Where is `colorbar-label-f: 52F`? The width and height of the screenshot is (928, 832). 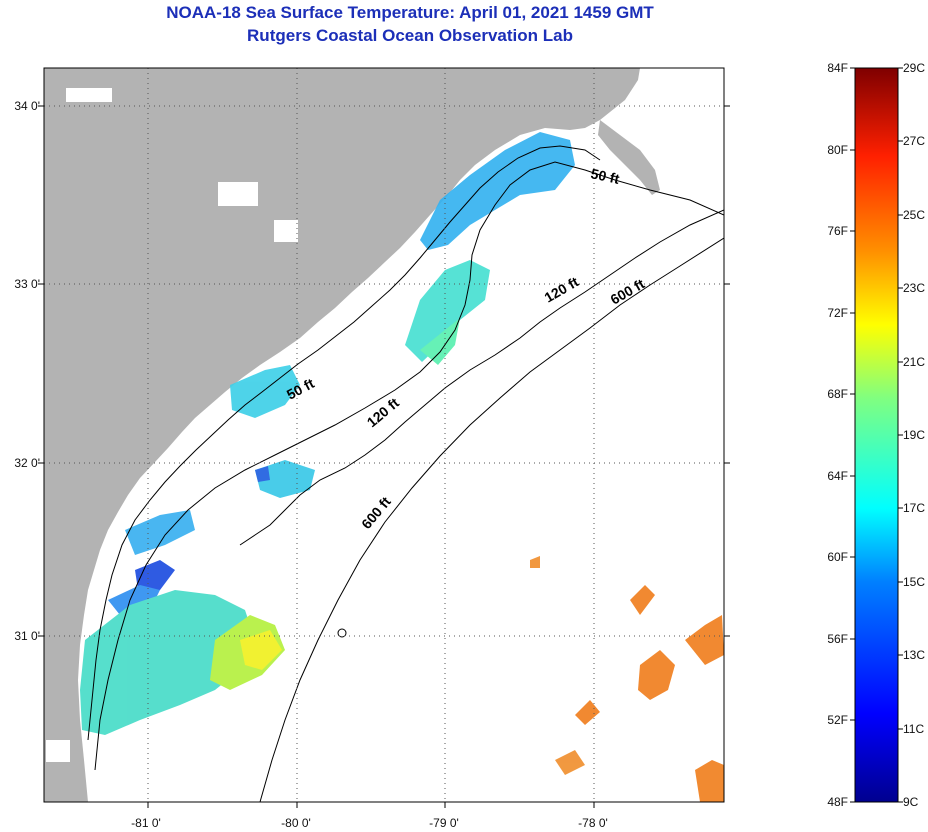 colorbar-label-f: 52F is located at coordinates (837, 720).